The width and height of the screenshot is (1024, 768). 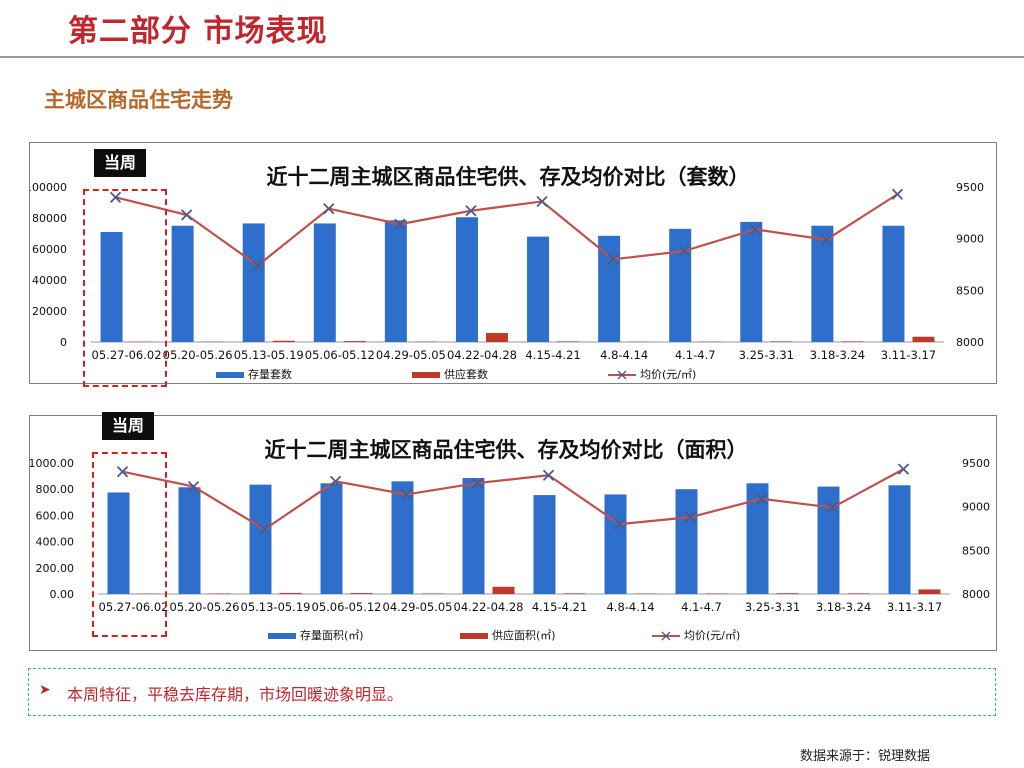 What do you see at coordinates (125, 288) in the screenshot?
I see `current-week-highlight` at bounding box center [125, 288].